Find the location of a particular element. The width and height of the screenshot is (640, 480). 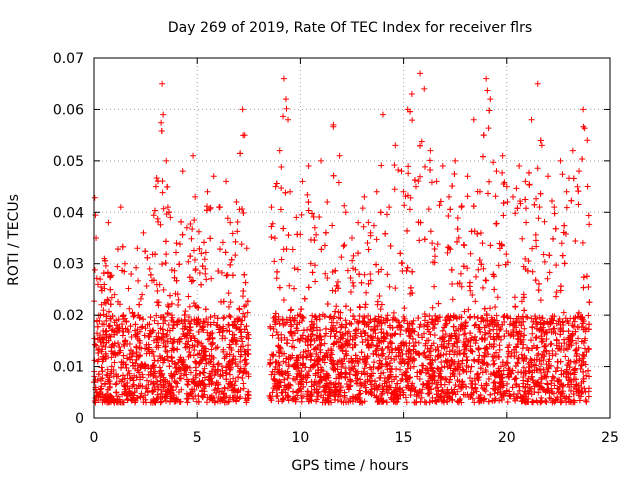

x-axis-label: GPS time / hours is located at coordinates (349, 466).